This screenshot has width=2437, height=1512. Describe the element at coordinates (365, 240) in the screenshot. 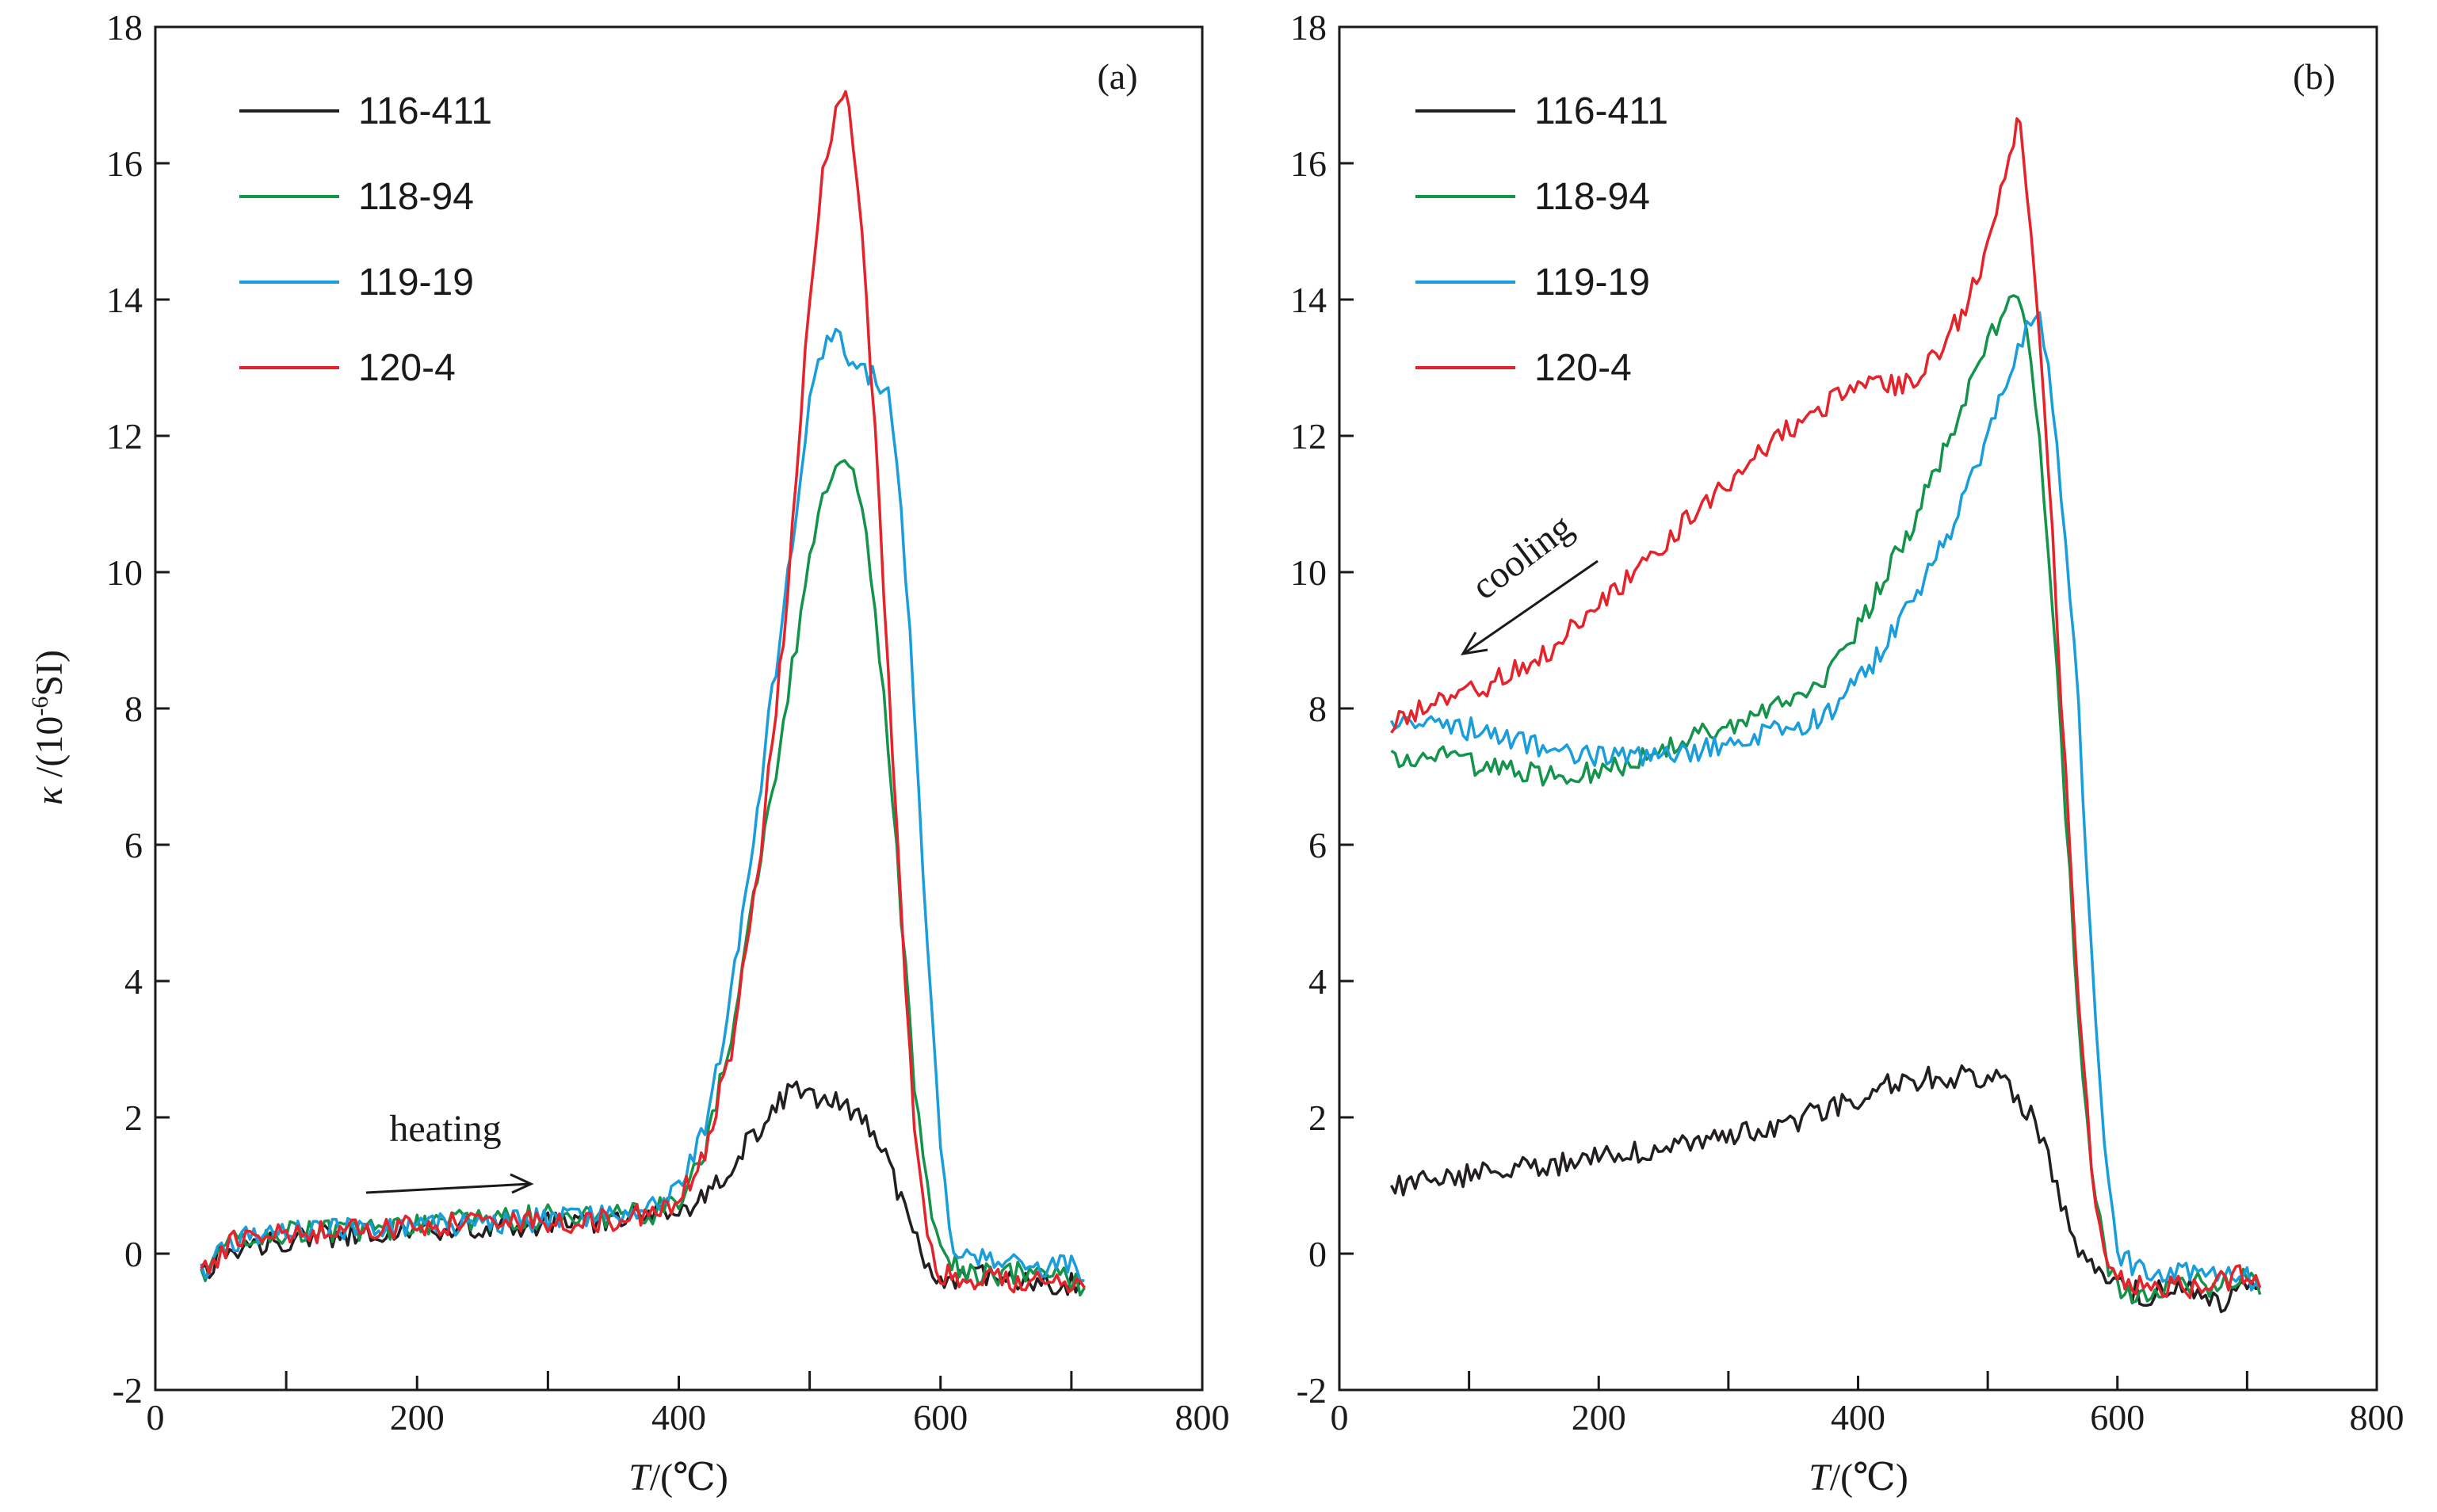

I see `panel-a-legend: 116-411 118-94 119-19 120-4` at that location.